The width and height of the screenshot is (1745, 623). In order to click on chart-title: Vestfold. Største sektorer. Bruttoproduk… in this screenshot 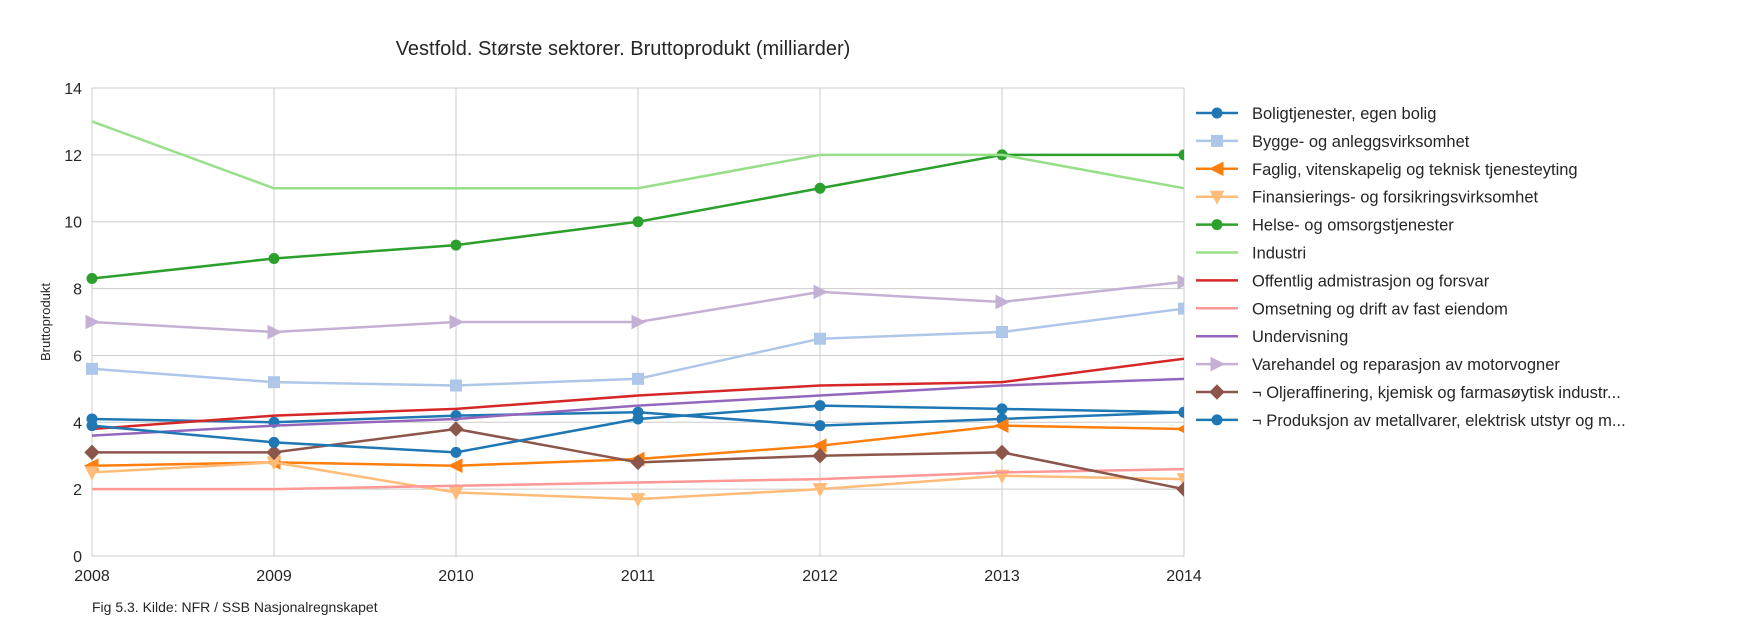, I will do `click(623, 49)`.